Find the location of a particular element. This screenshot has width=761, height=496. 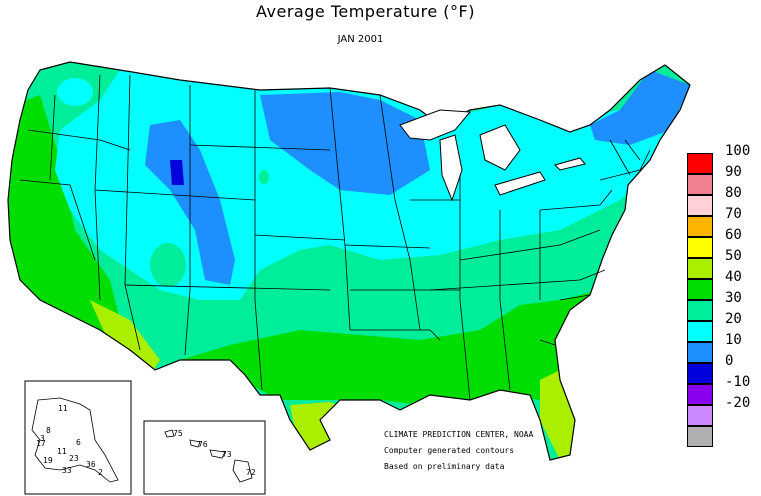

legend-row is located at coordinates (724, 436).